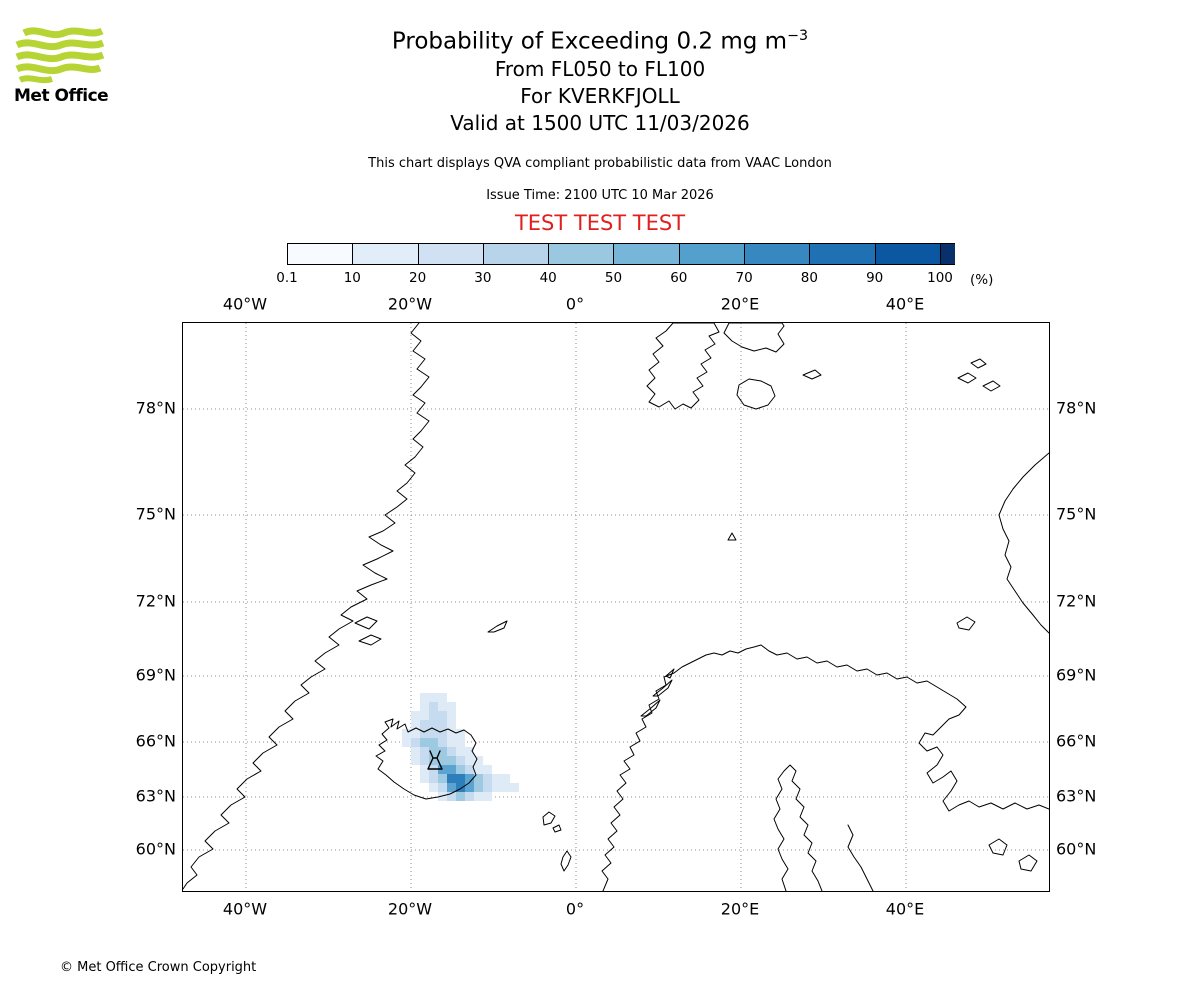 The height and width of the screenshot is (1000, 1200). Describe the element at coordinates (1076, 601) in the screenshot. I see `lat-label-right: 72°N` at that location.